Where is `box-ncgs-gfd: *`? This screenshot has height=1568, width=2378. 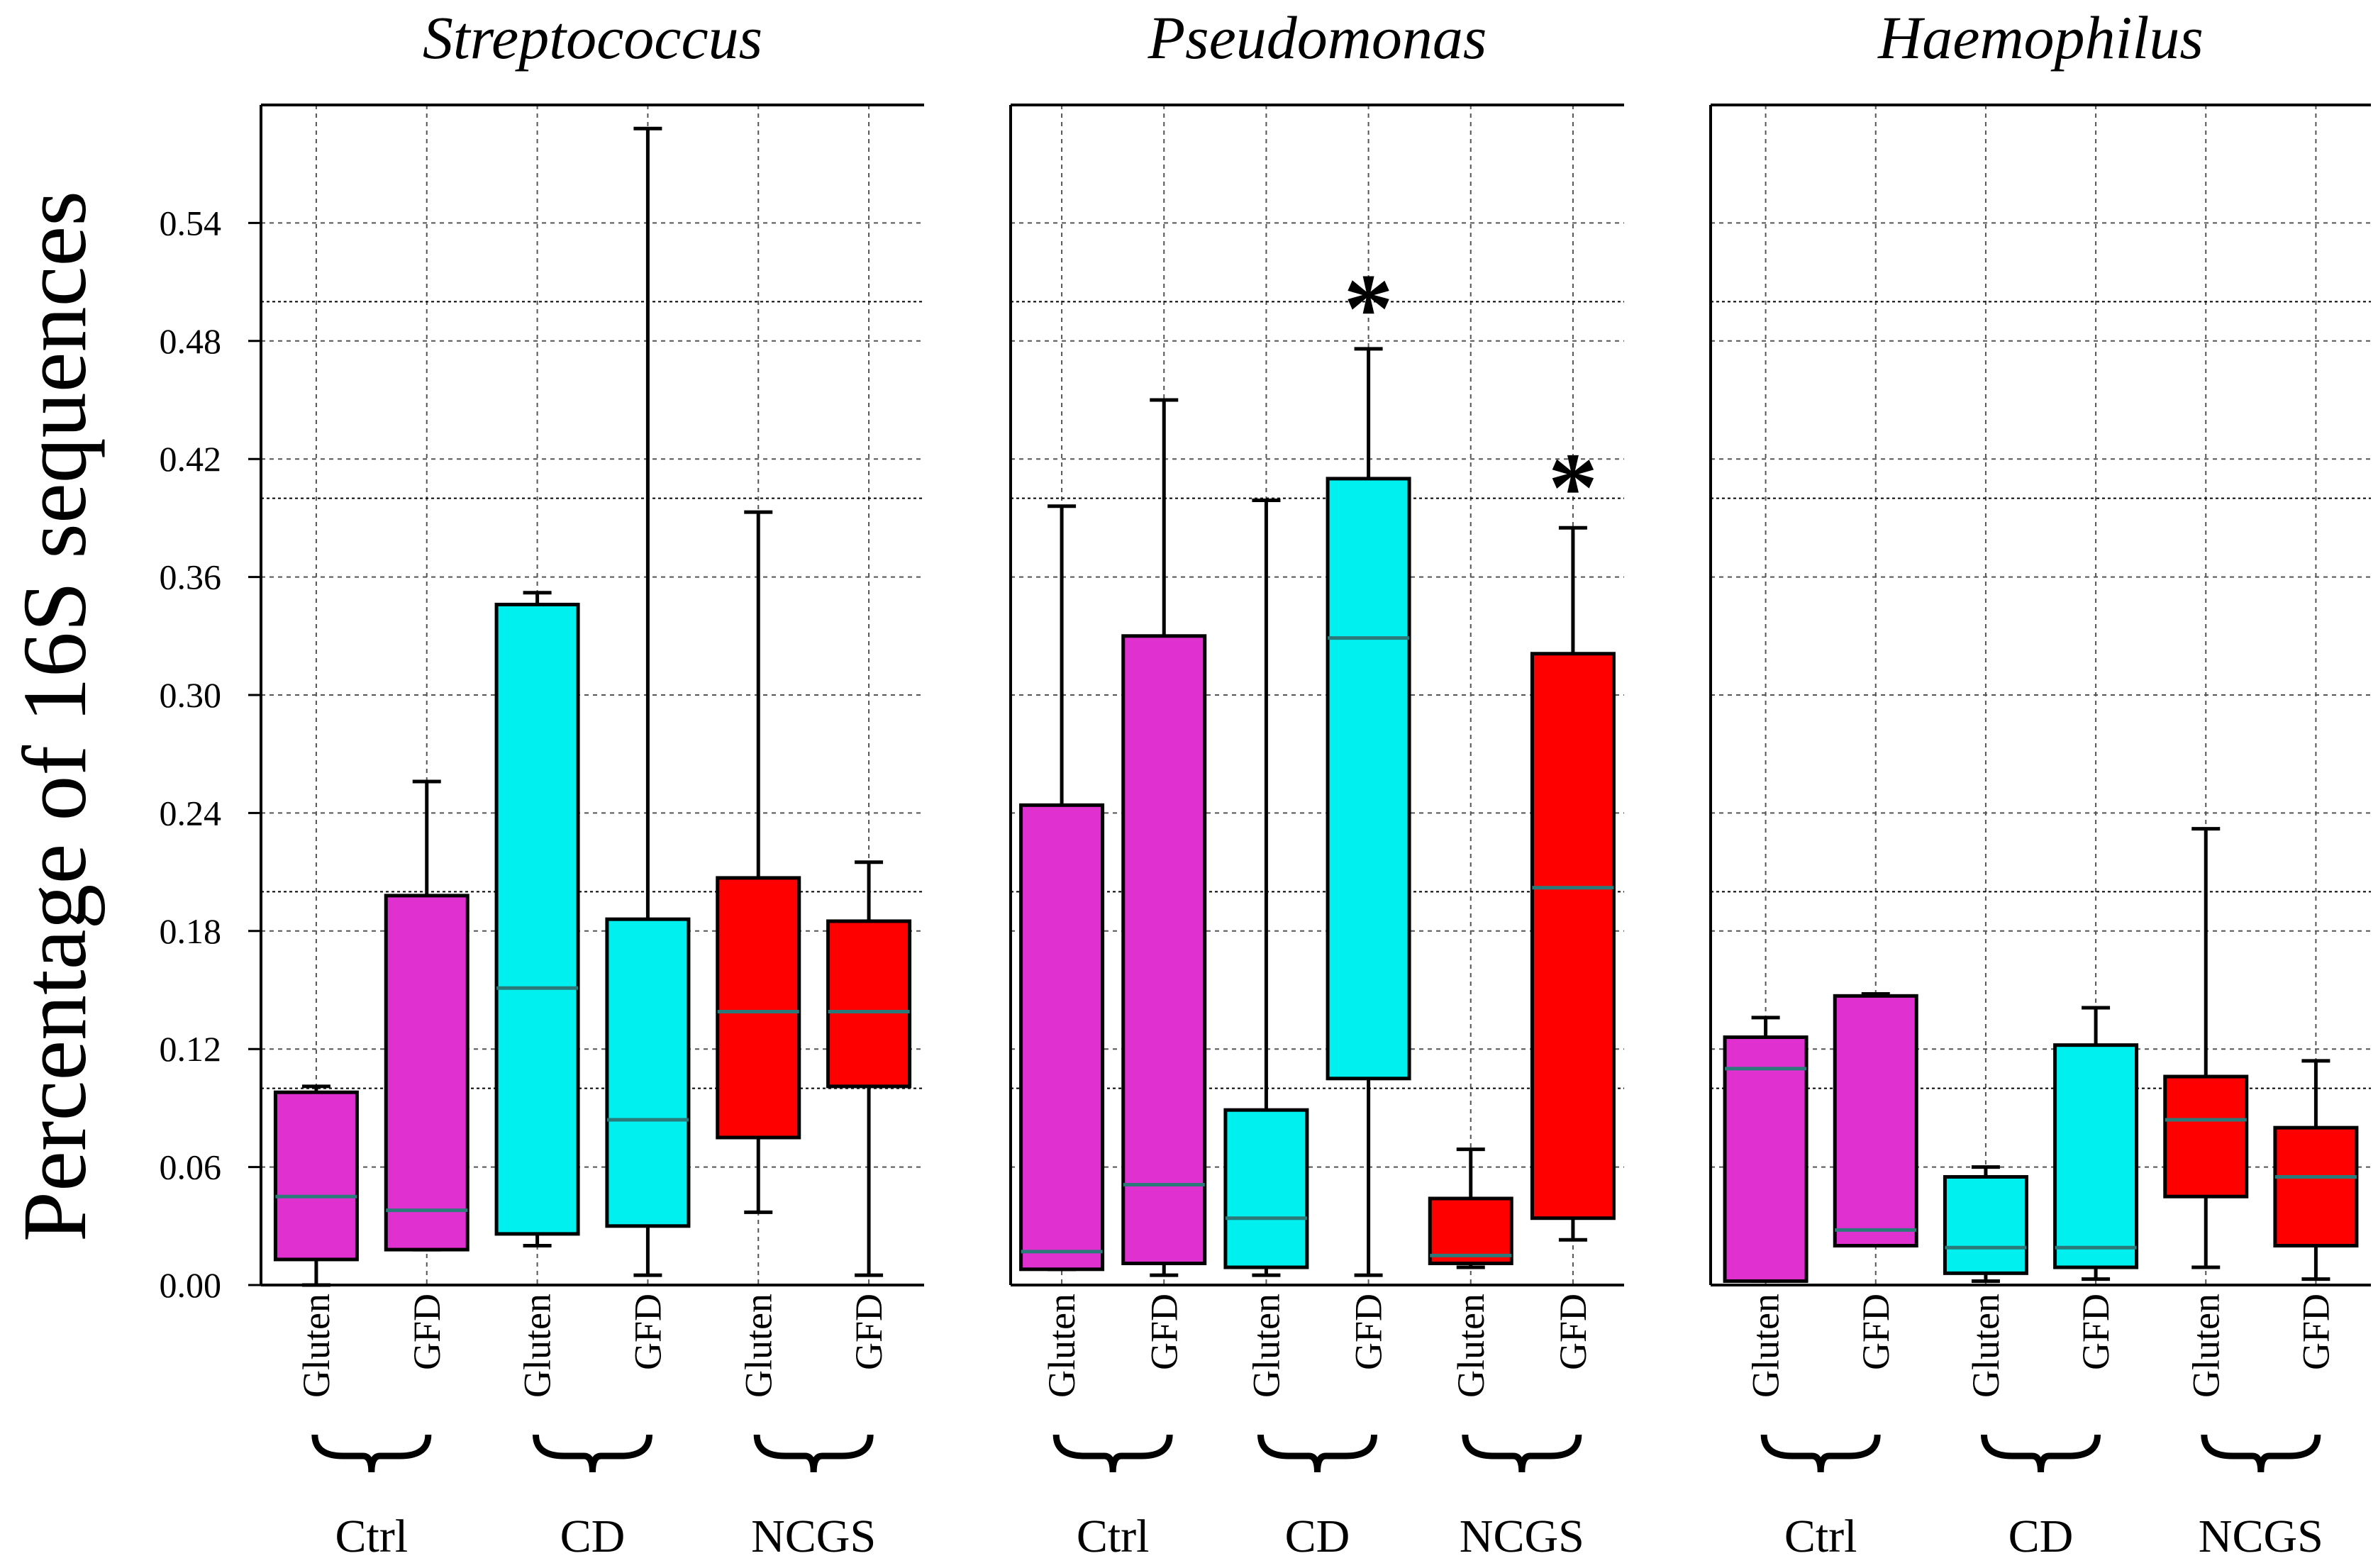
box-ncgs-gfd: * is located at coordinates (1573, 837).